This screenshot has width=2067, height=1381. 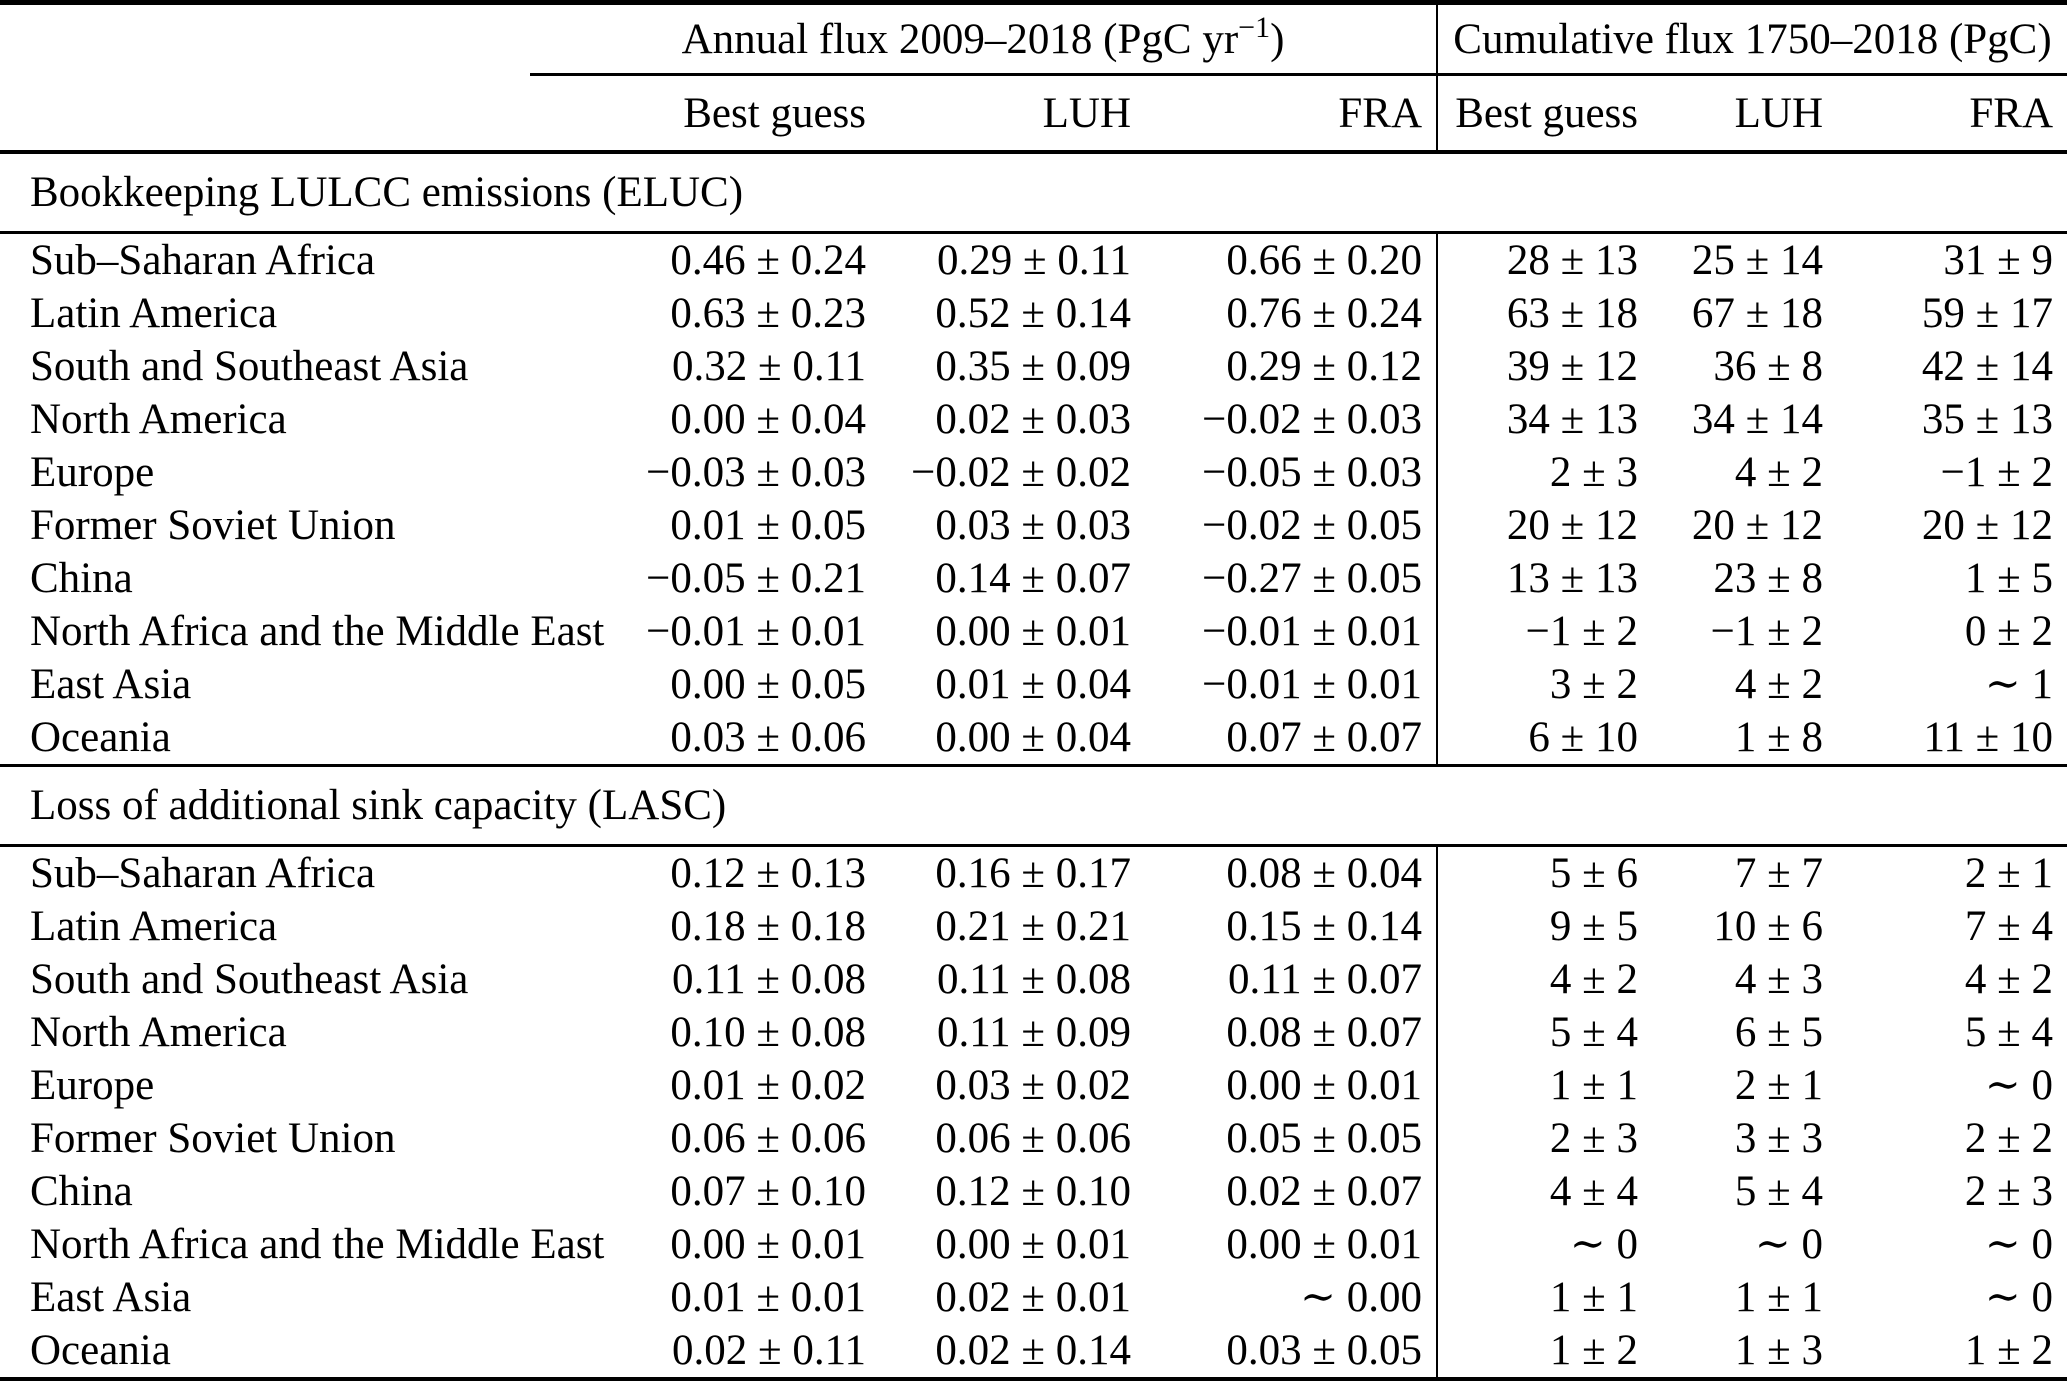 What do you see at coordinates (154, 926) in the screenshot?
I see `region-name: Latin America` at bounding box center [154, 926].